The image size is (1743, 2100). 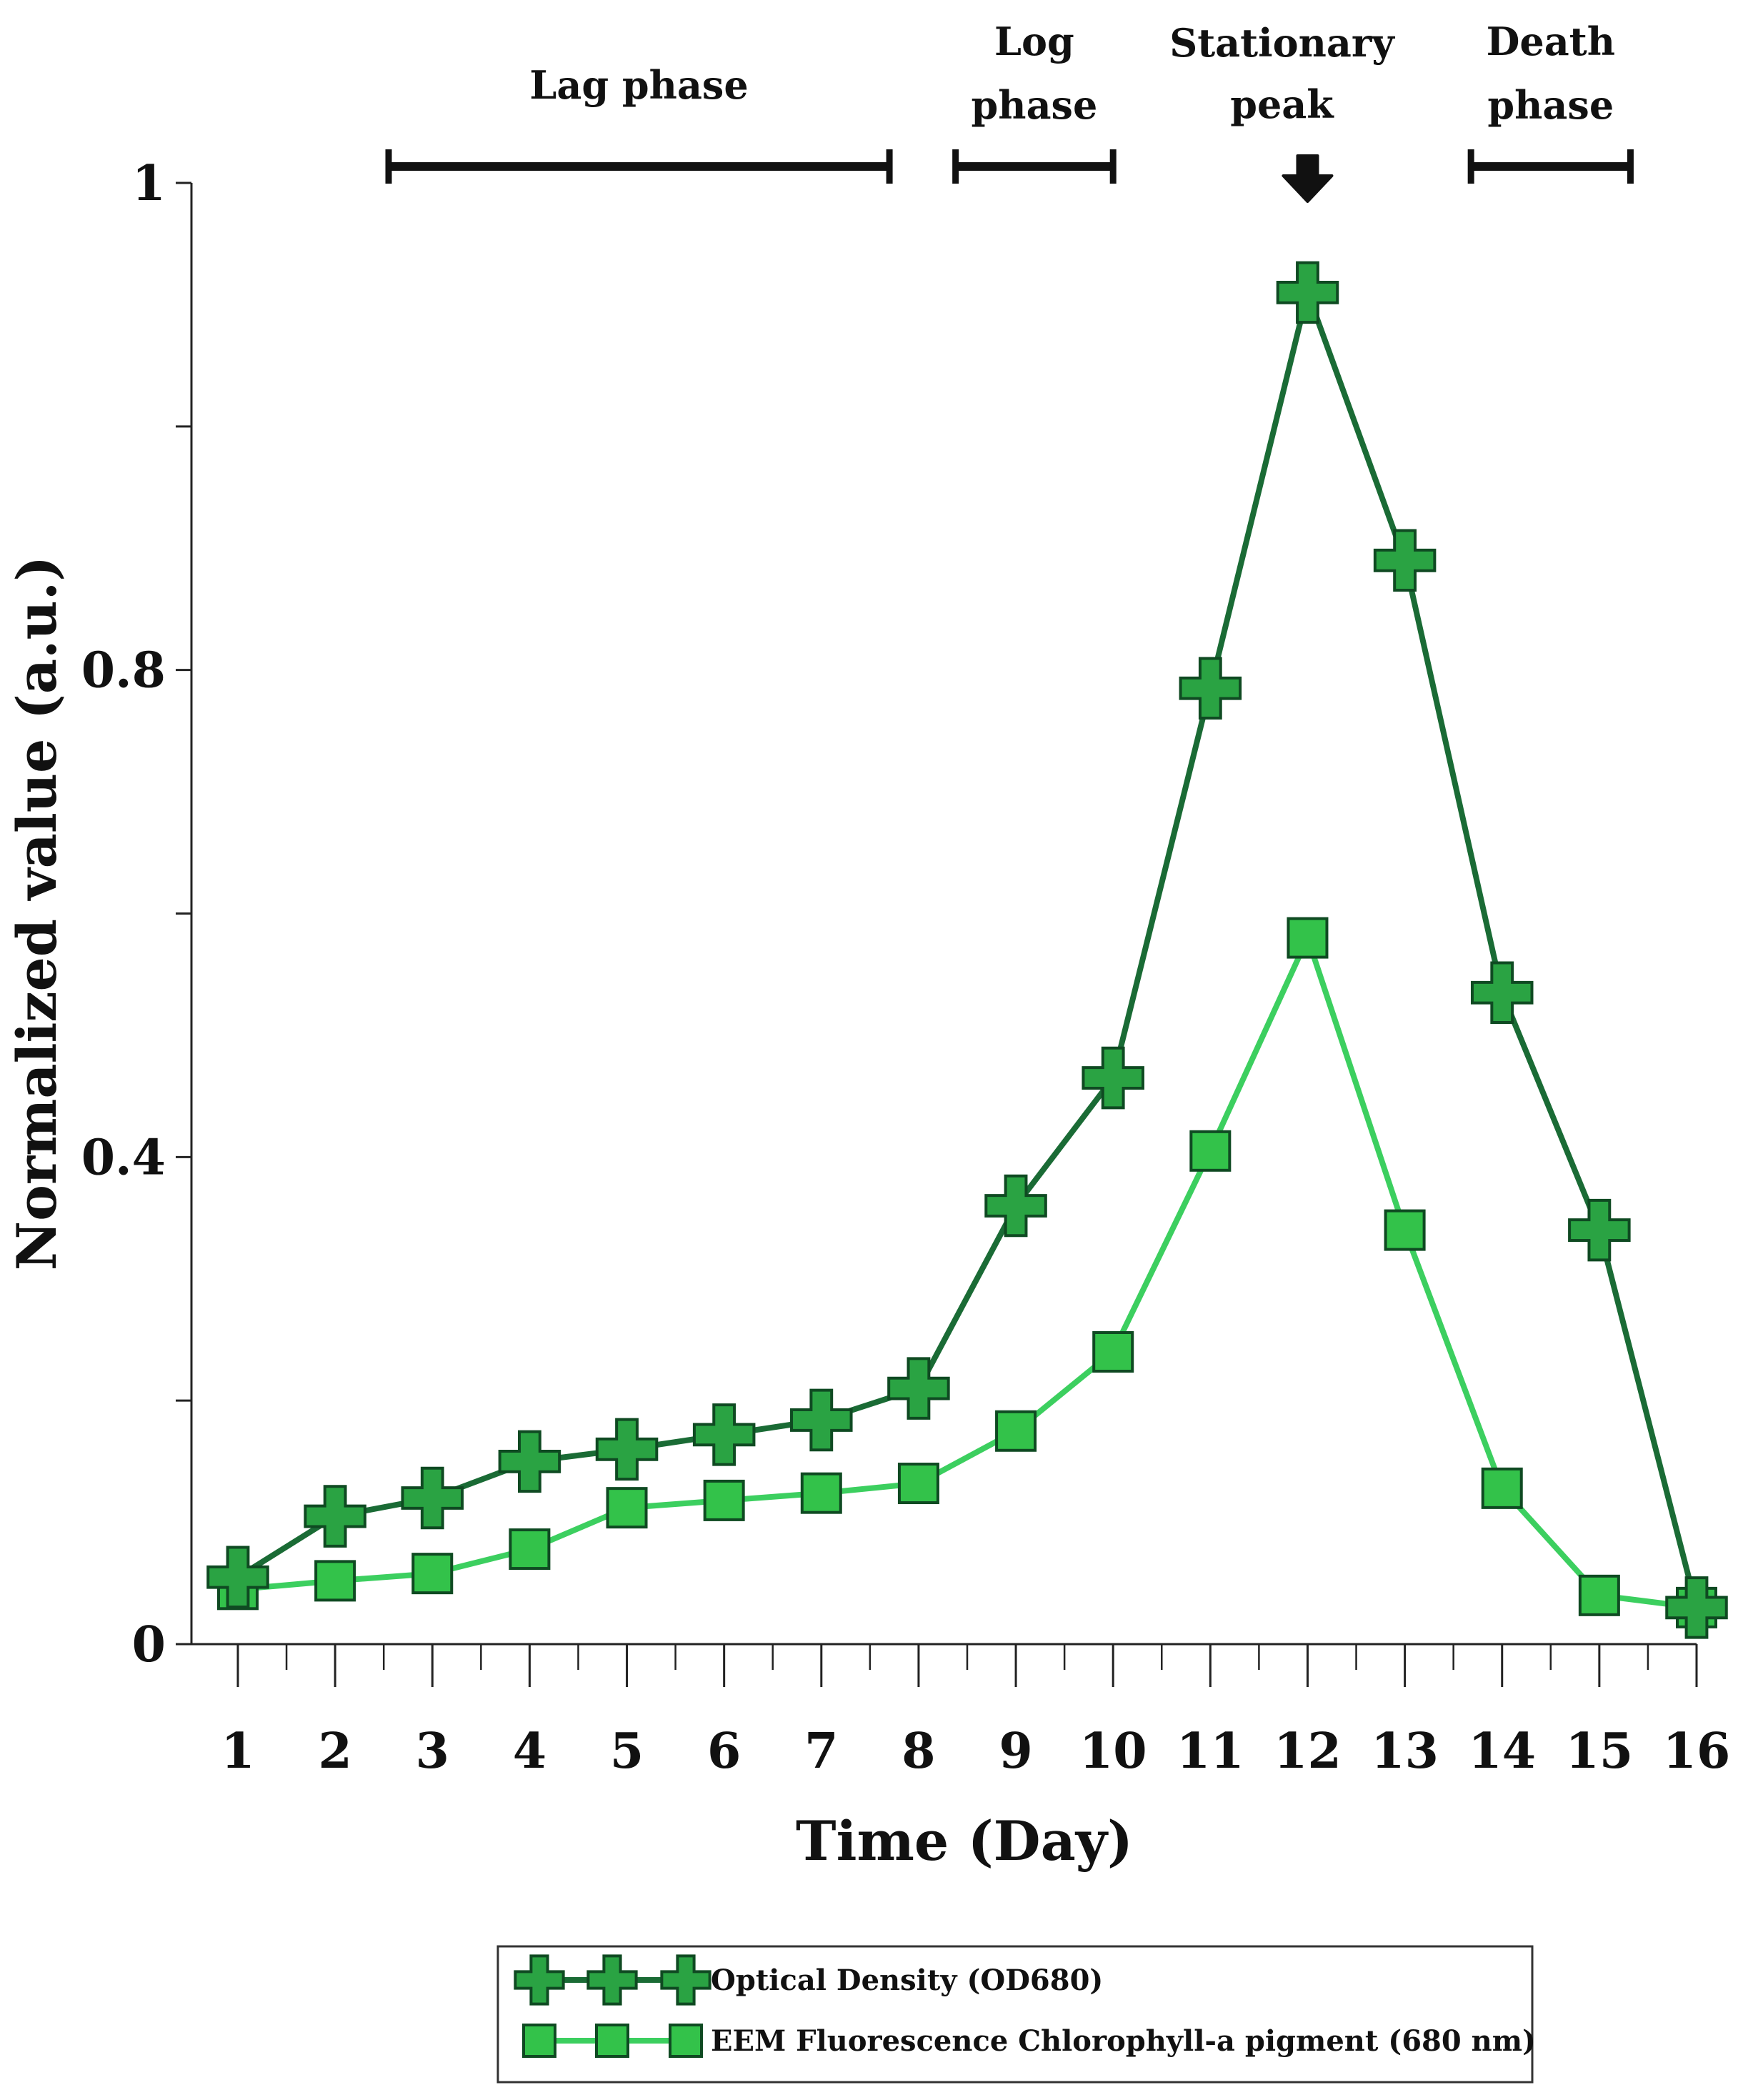 I want to click on down-arrow-icon, so click(x=1308, y=178).